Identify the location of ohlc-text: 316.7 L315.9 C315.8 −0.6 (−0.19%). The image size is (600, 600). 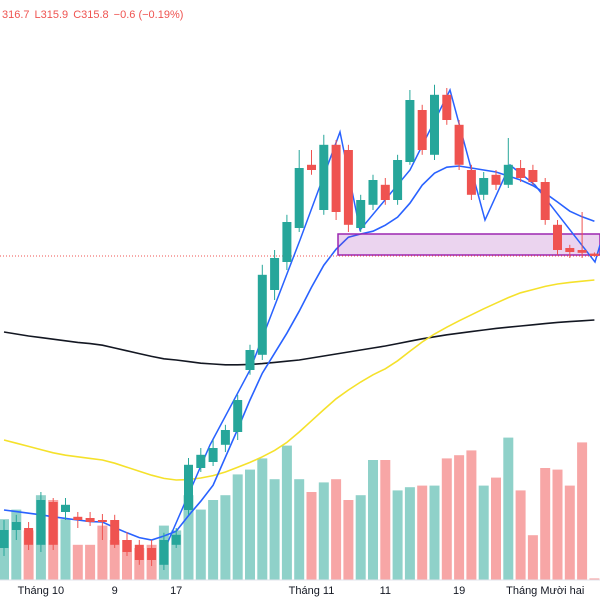
(92, 15).